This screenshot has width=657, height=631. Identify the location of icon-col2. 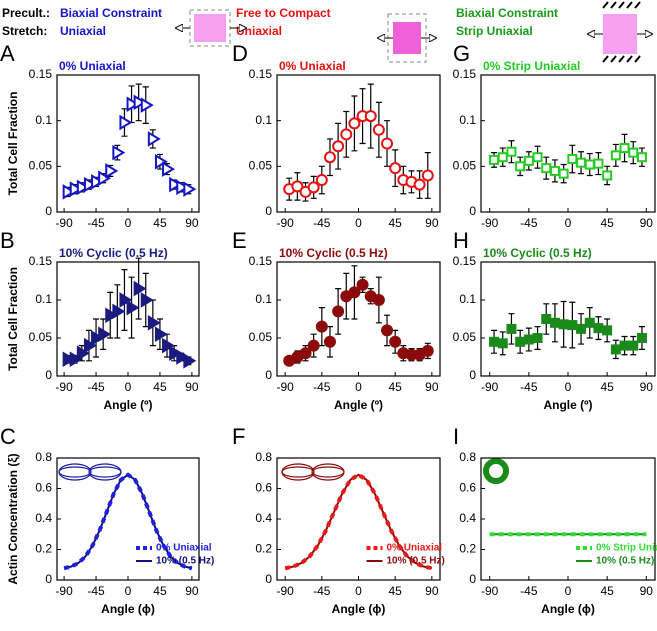
(407, 38).